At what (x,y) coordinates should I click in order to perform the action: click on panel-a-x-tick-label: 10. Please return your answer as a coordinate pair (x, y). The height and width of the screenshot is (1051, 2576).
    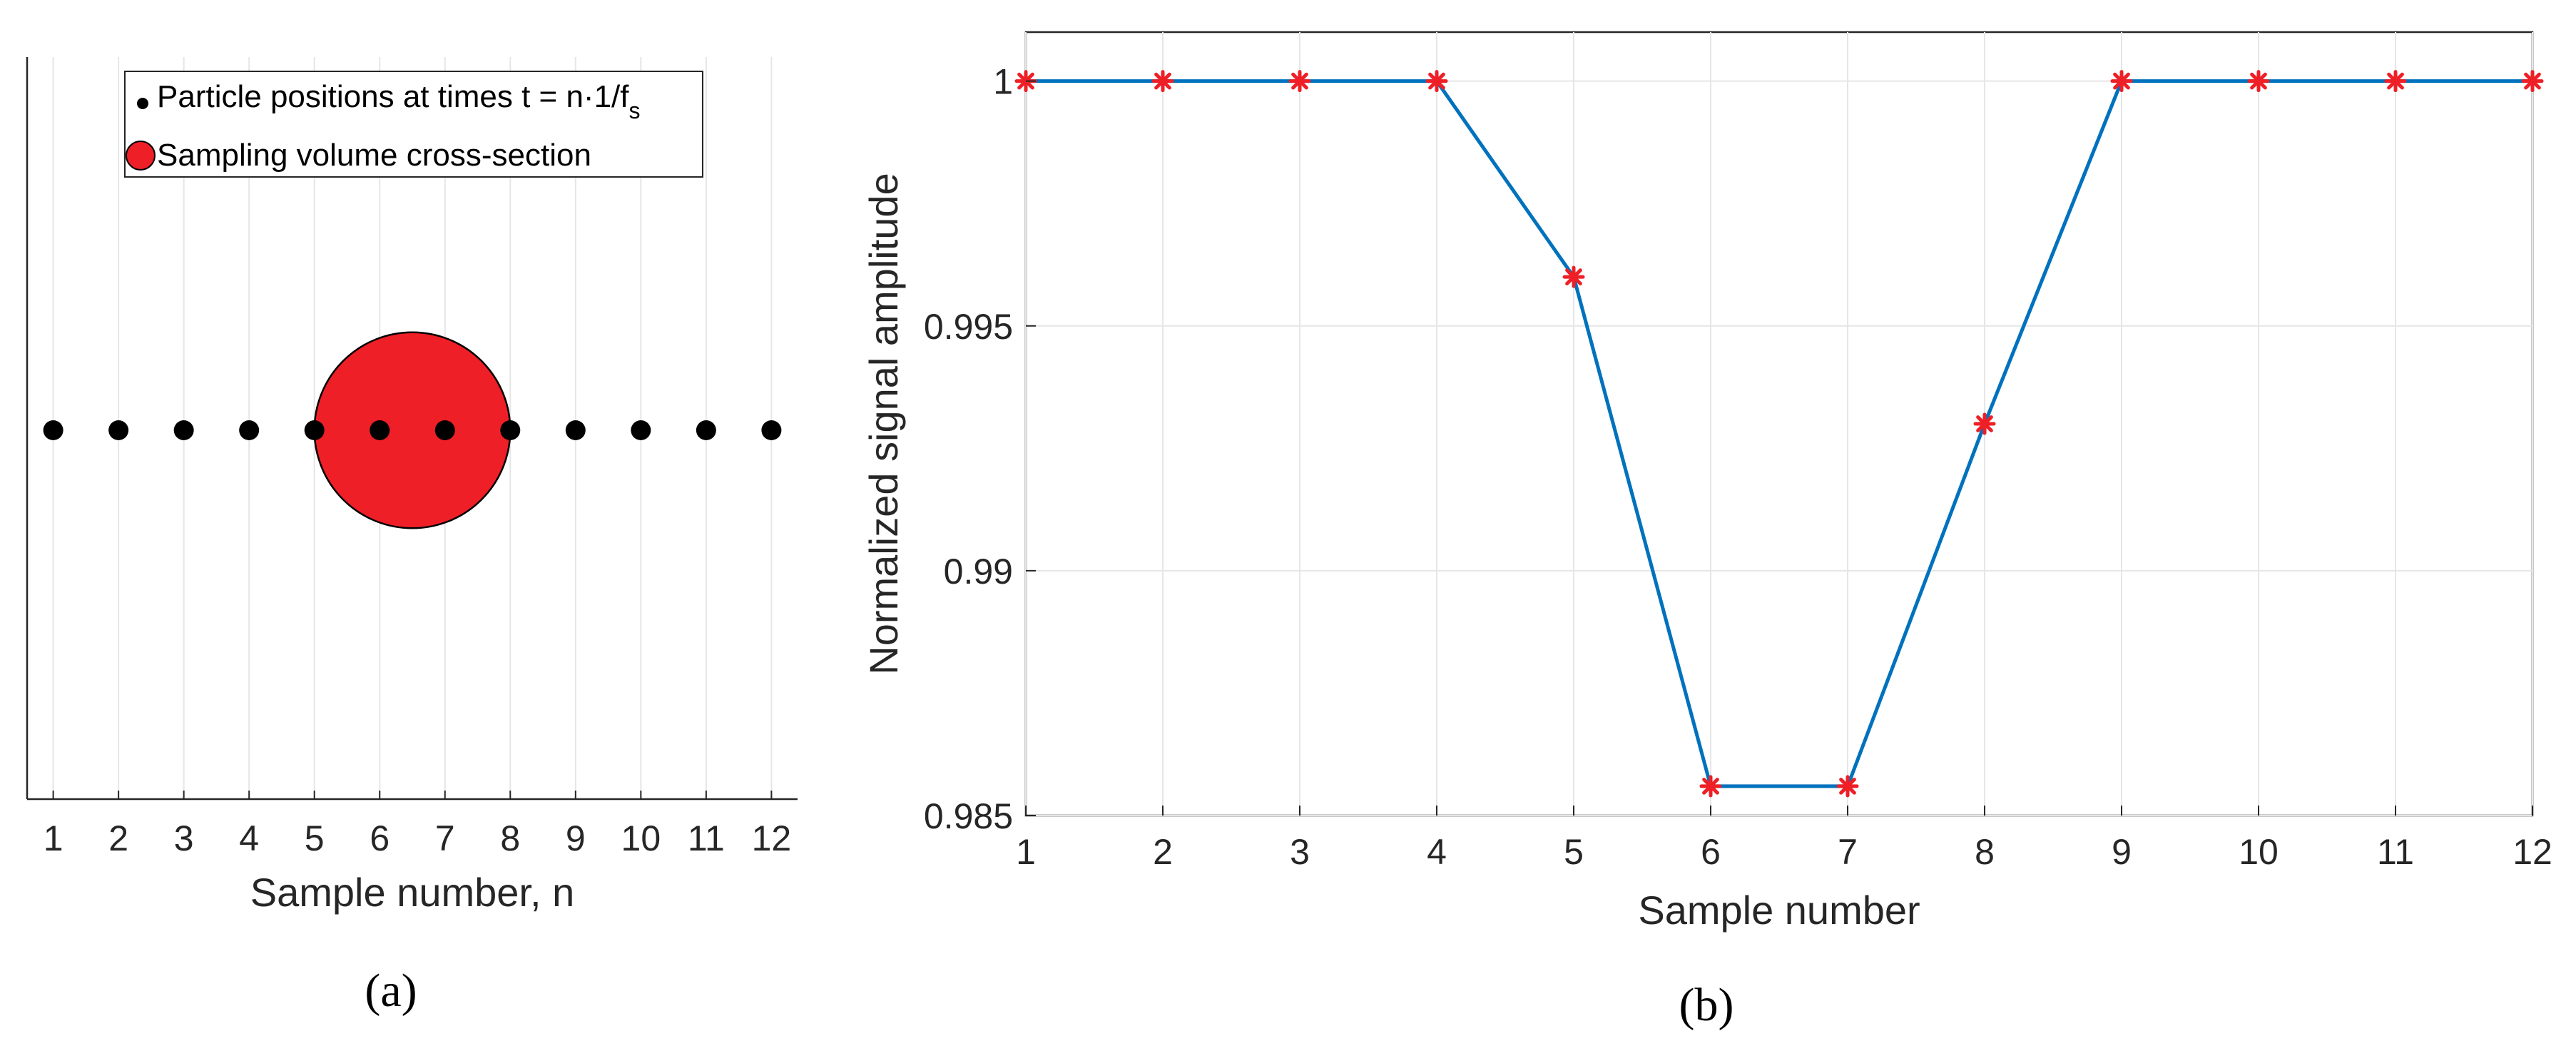
    Looking at the image, I should click on (641, 838).